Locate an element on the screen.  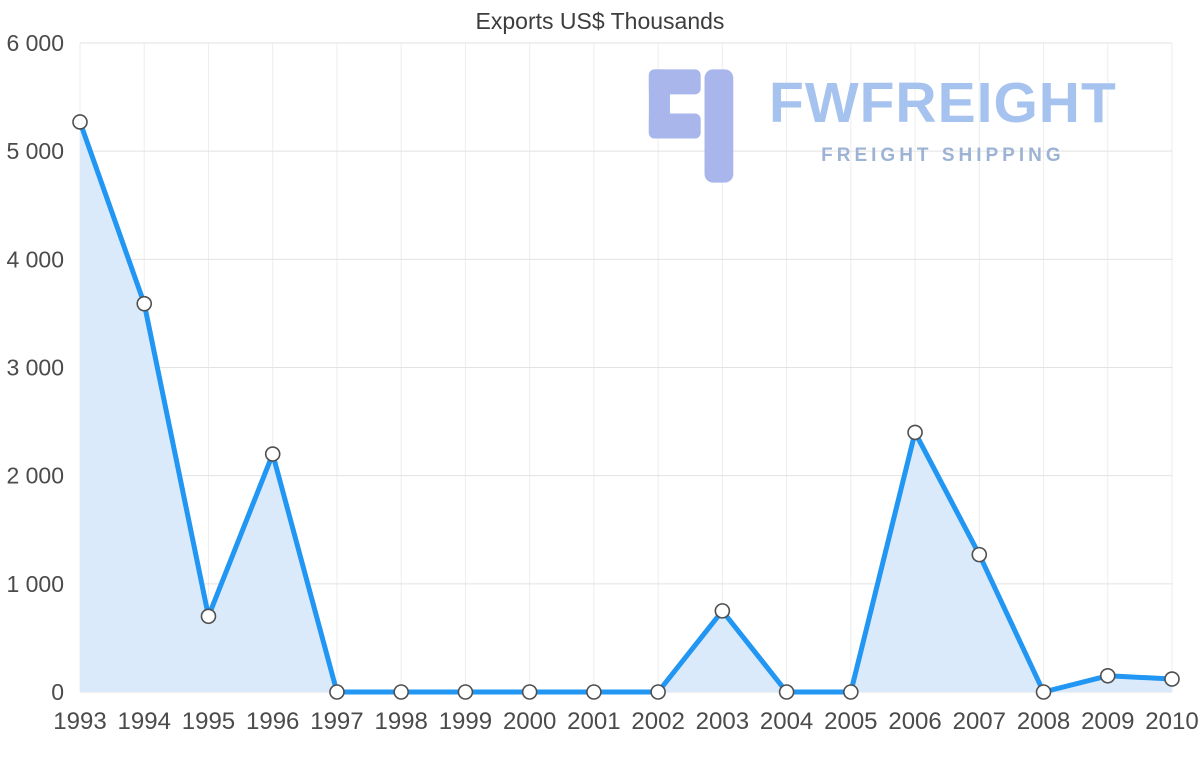
data-point-1997 is located at coordinates (337, 692).